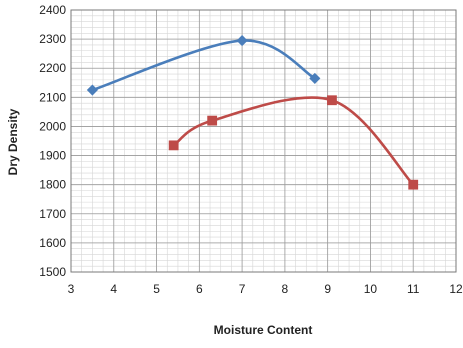  I want to click on x-axis-title: Moisture Content, so click(263, 330).